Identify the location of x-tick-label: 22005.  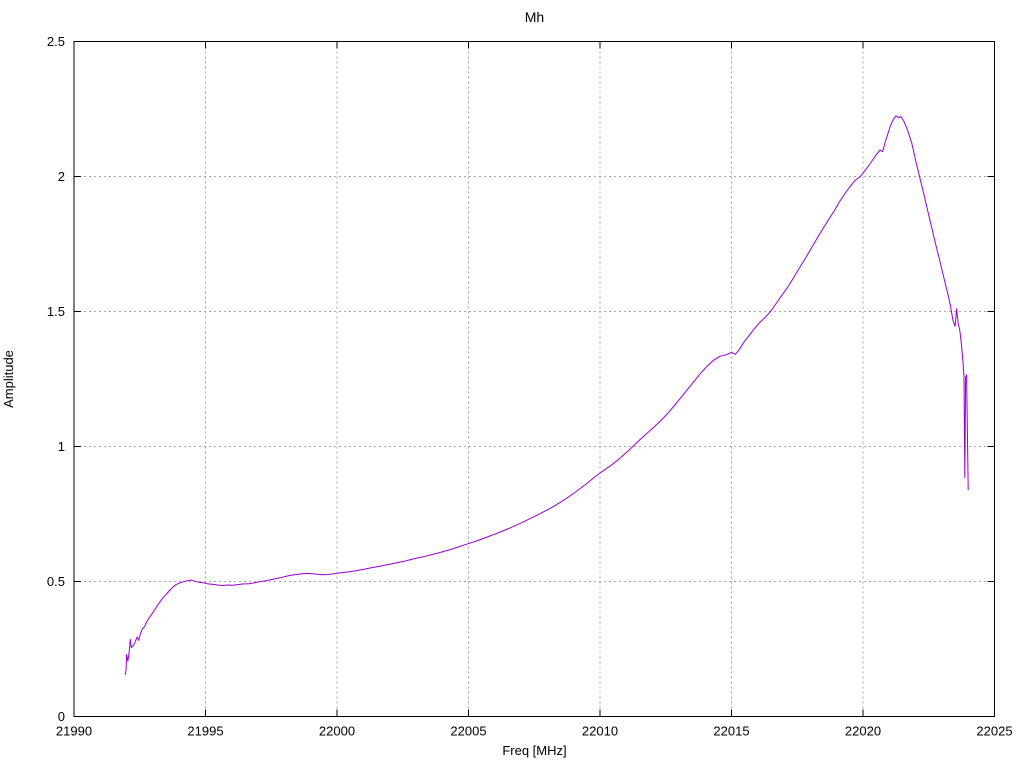
(468, 731).